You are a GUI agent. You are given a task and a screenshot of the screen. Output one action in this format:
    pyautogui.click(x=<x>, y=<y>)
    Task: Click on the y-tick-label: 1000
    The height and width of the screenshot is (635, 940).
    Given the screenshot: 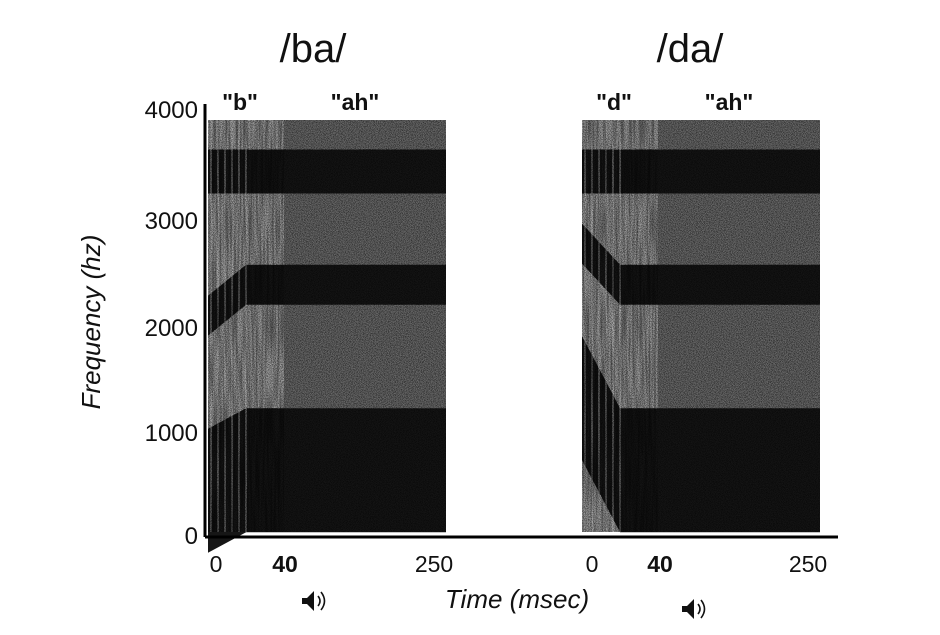 What is the action you would take?
    pyautogui.click(x=171, y=433)
    